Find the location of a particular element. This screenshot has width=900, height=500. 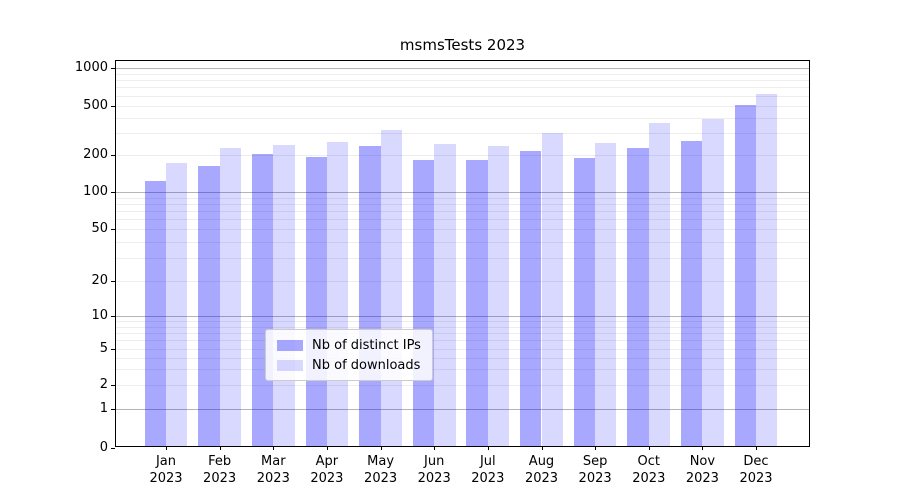

x-tick-label: Jul 2023 is located at coordinates (488, 470).